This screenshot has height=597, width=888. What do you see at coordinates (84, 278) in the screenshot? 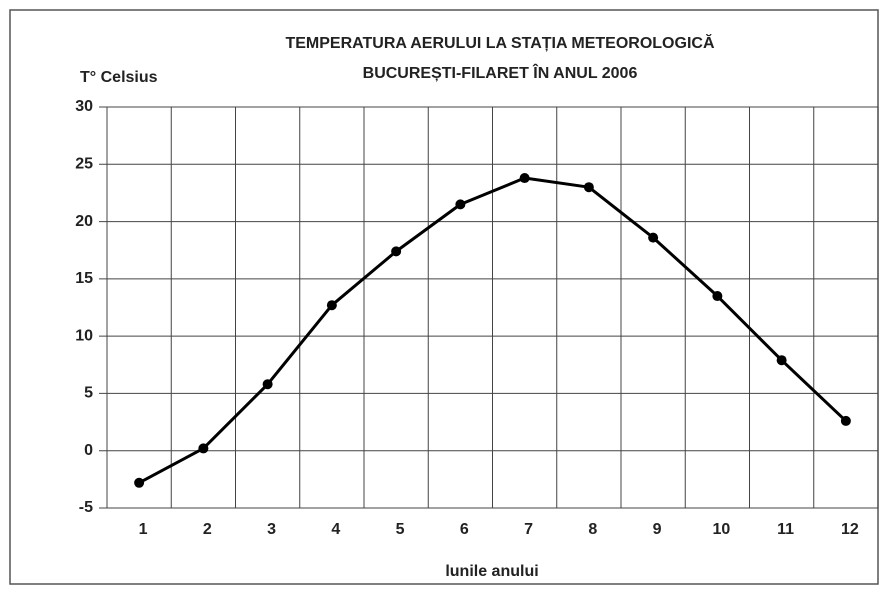
I see `y-tick-label: 15` at bounding box center [84, 278].